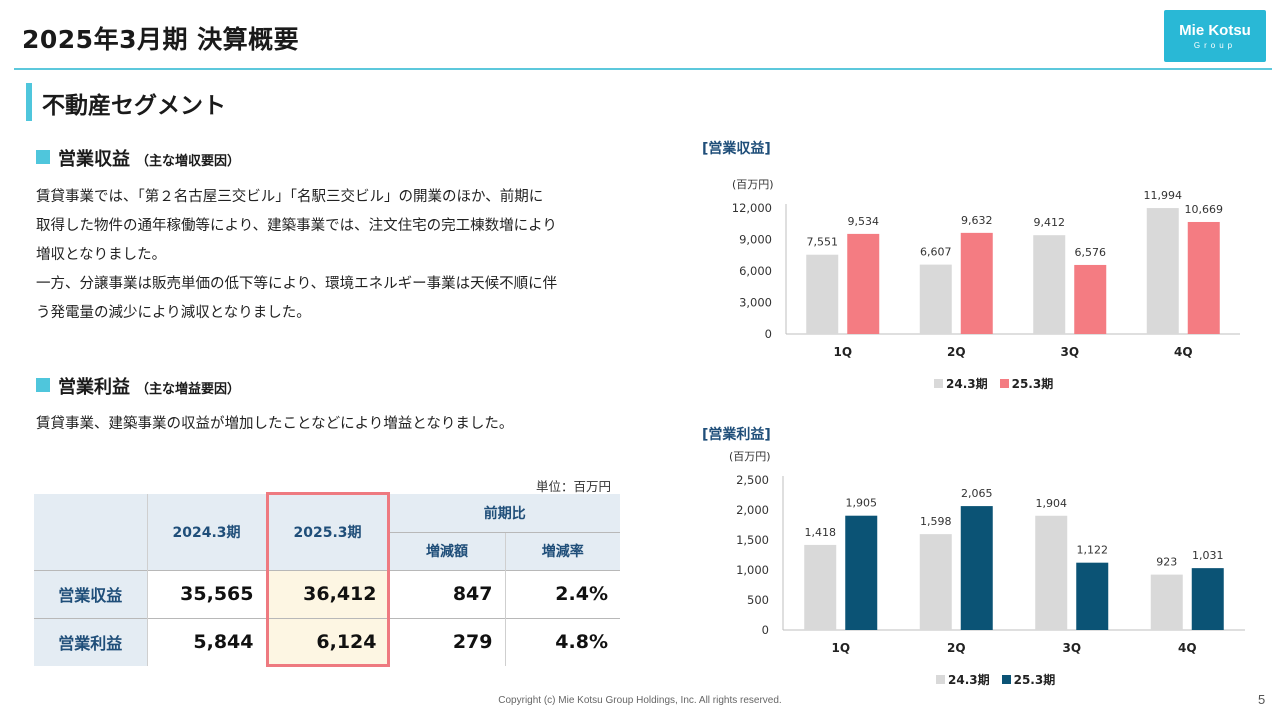 Image resolution: width=1280 pixels, height=720 pixels. Describe the element at coordinates (1204, 209) in the screenshot. I see `data-label: 10,669` at that location.